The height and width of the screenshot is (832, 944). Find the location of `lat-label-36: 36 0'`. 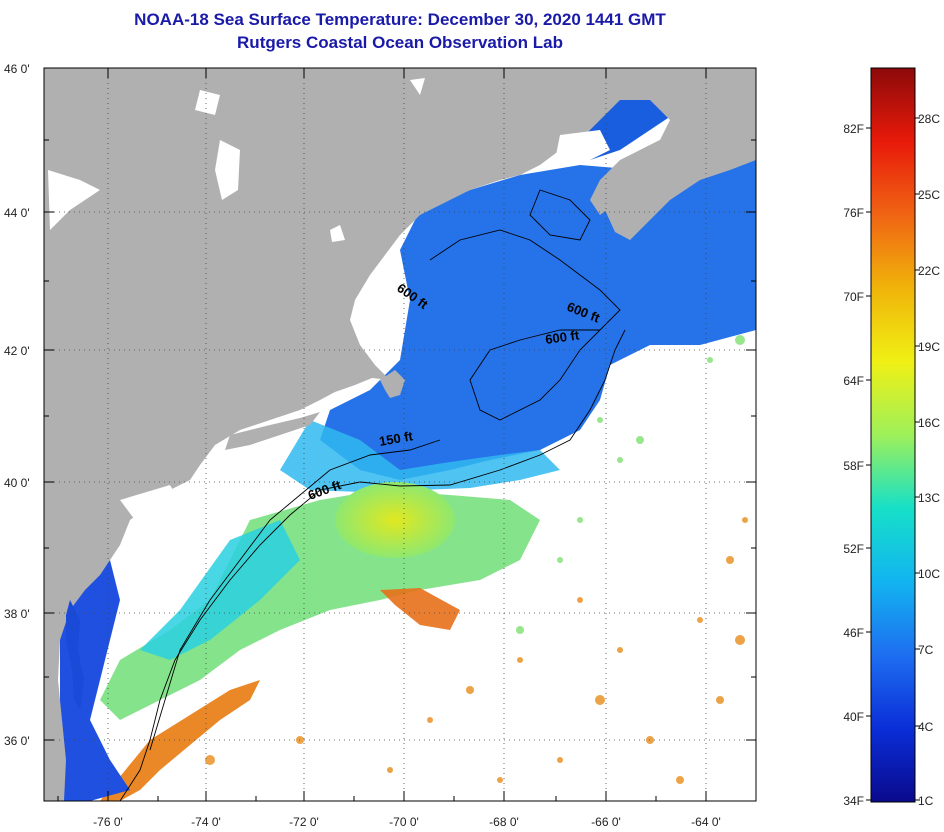

lat-label-36: 36 0' is located at coordinates (17, 741).